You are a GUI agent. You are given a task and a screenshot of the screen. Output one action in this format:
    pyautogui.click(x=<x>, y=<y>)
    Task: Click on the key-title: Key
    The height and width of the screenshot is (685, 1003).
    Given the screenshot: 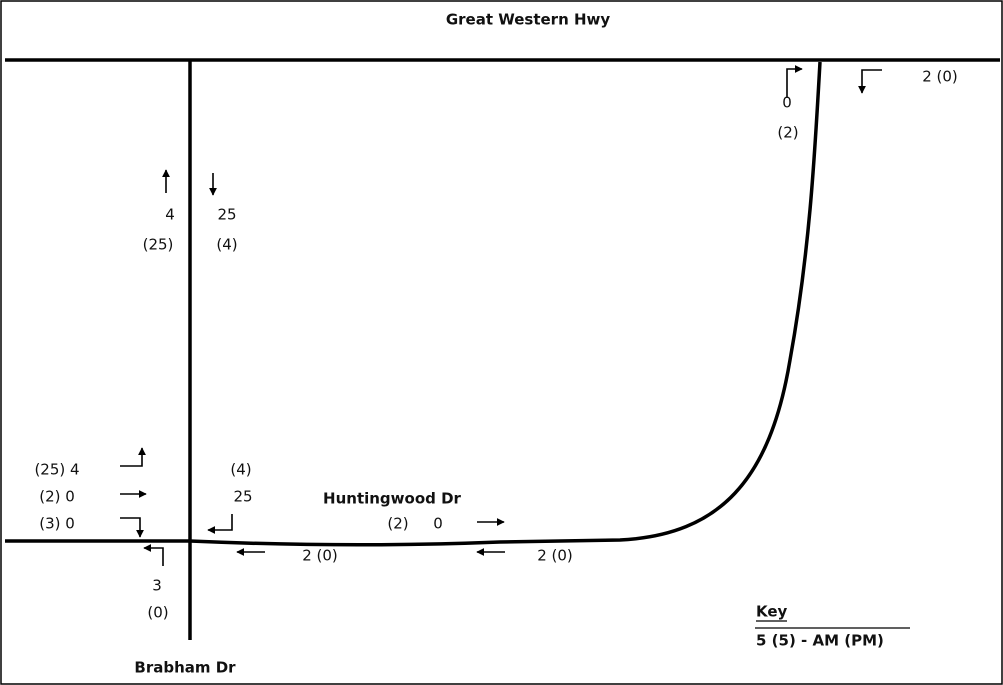 What is the action you would take?
    pyautogui.click(x=772, y=612)
    